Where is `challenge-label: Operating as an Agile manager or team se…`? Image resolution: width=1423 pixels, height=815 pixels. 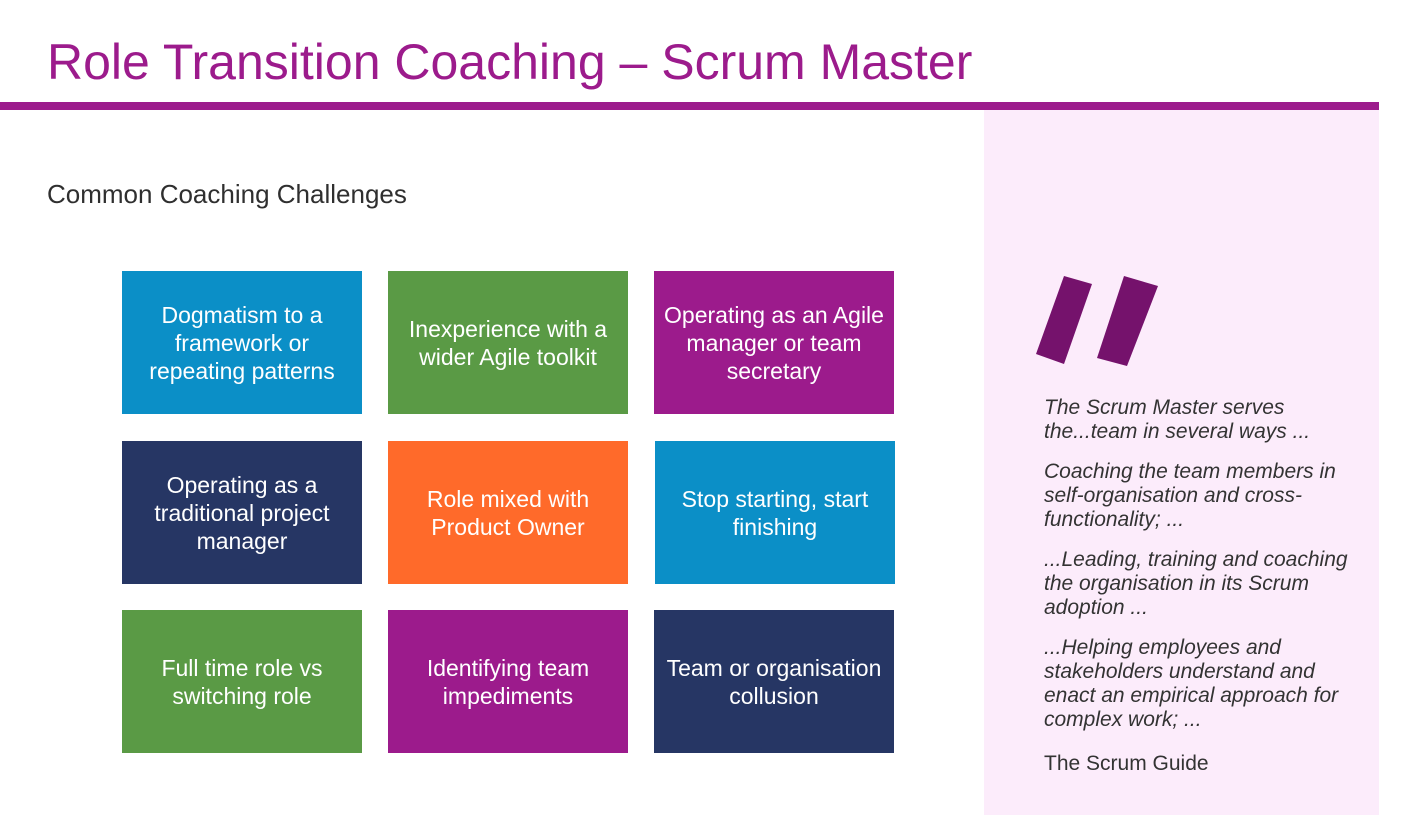
challenge-label: Operating as an Agile manager or team se… is located at coordinates (774, 342).